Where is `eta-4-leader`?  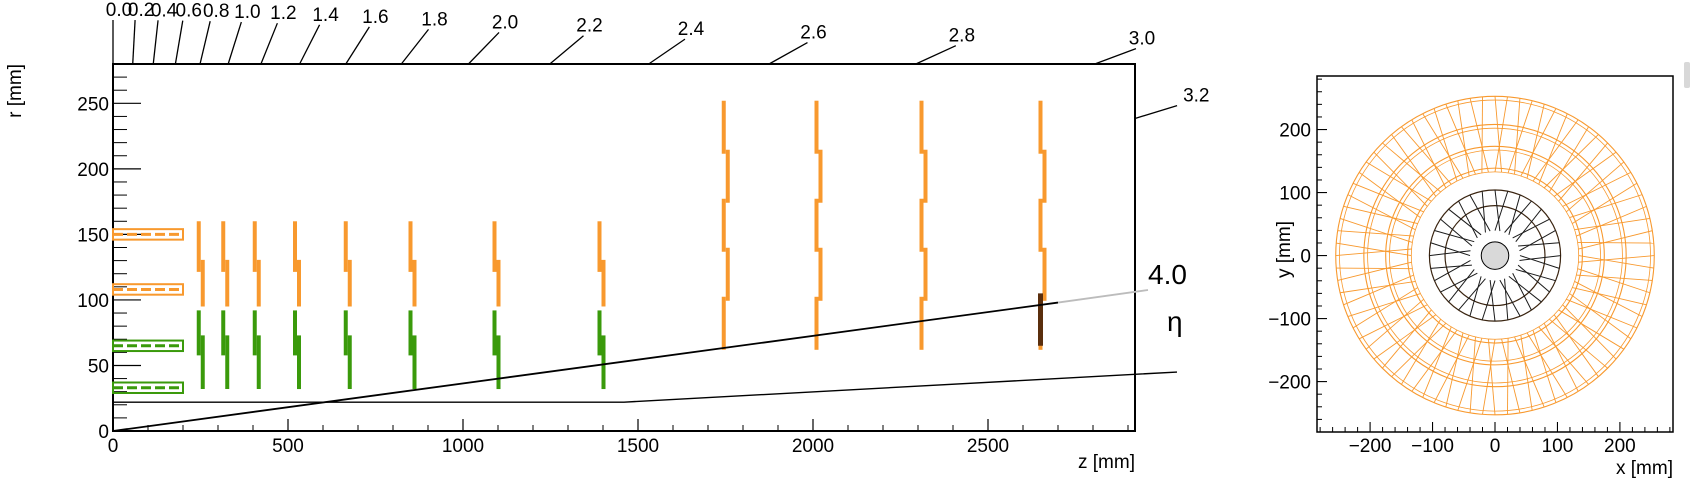
eta-4-leader is located at coordinates (1103, 296).